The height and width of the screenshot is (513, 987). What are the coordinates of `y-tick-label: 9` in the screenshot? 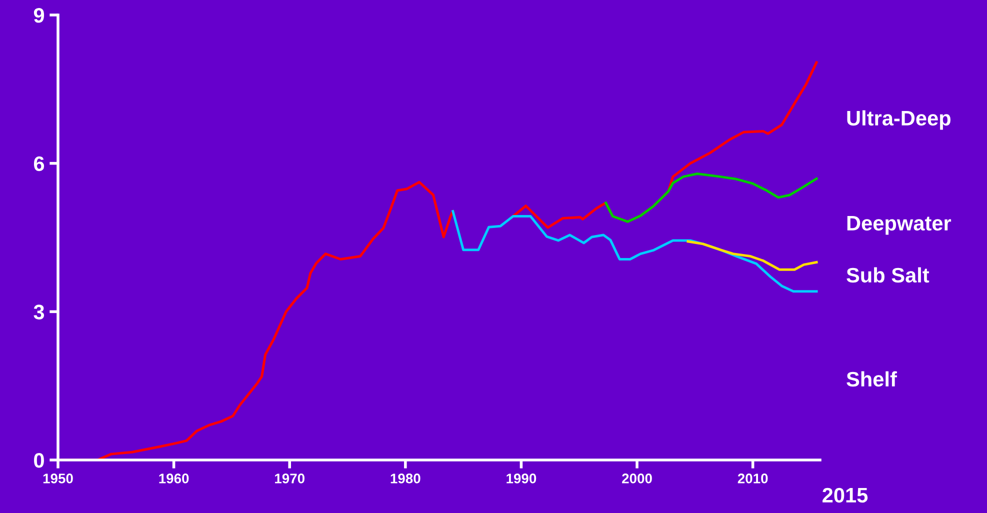 It's located at (39, 15).